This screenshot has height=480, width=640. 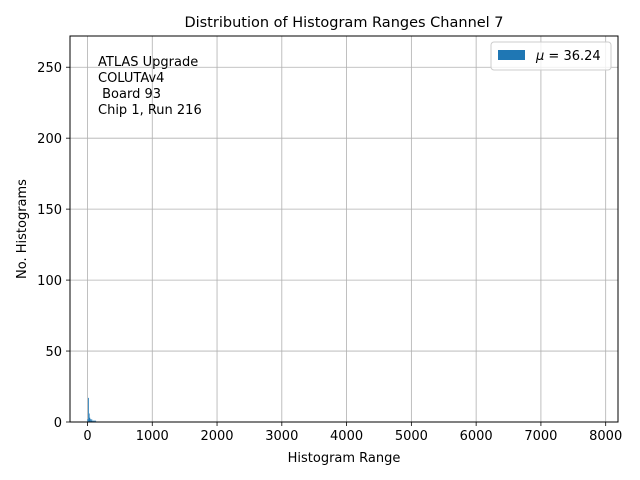 I want to click on x-tick-label: 3000, so click(x=281, y=436).